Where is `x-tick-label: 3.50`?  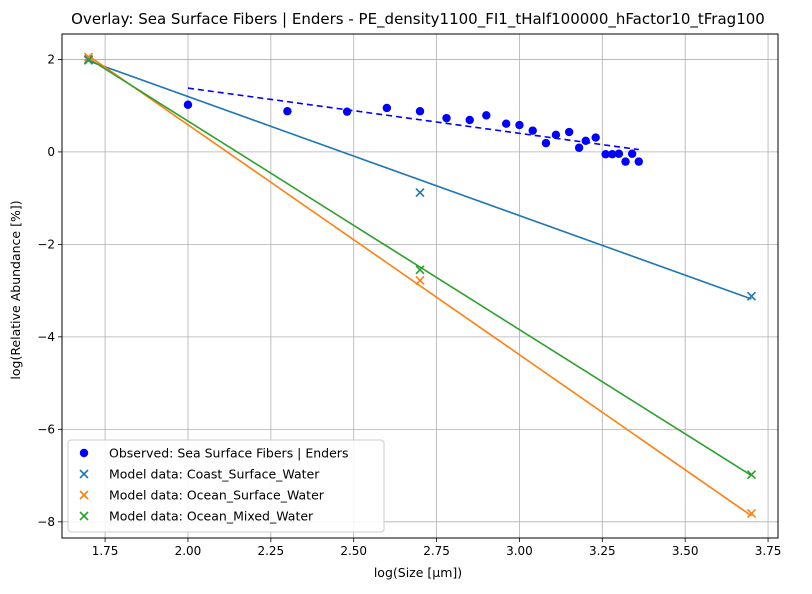
x-tick-label: 3.50 is located at coordinates (685, 551).